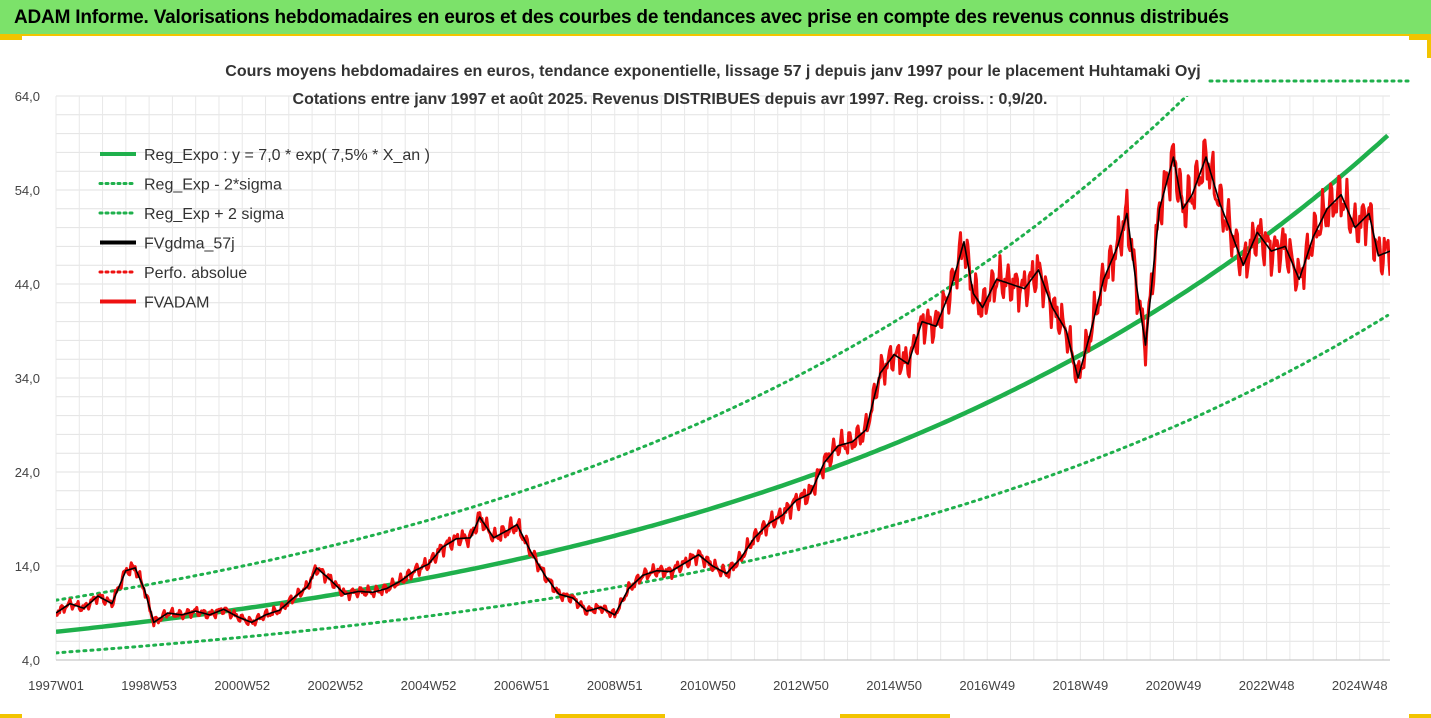 This screenshot has width=1431, height=718. I want to click on x-tick-label: 2024W48, so click(1360, 685).